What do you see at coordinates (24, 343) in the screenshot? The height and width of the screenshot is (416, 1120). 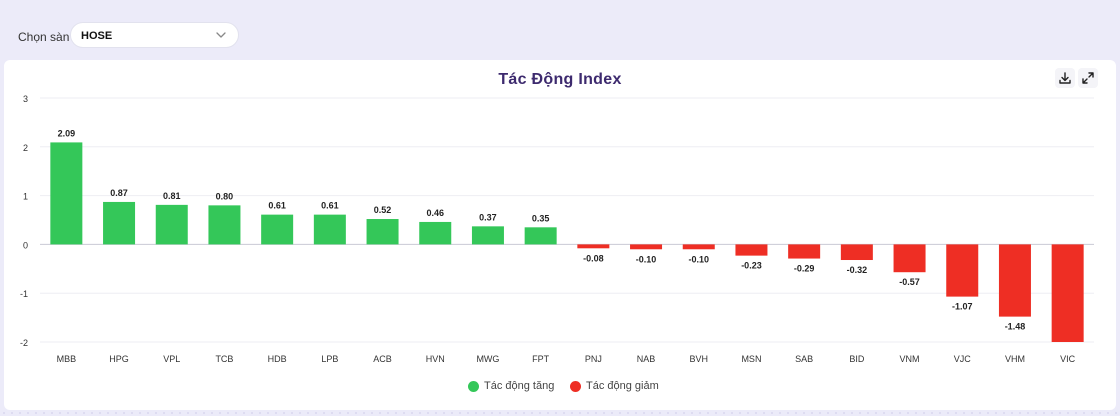 I see `y-tick-label: -2` at bounding box center [24, 343].